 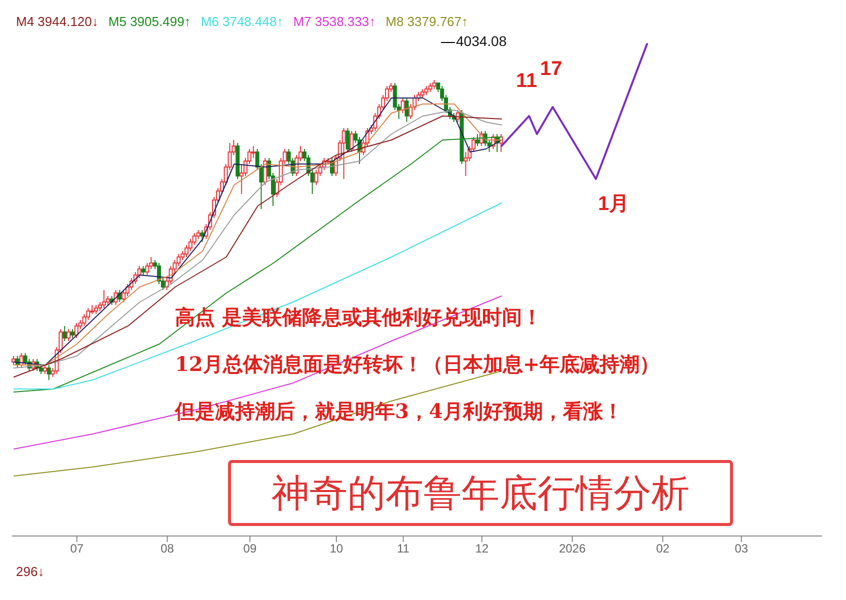 I want to click on text: M6 3748.448↑, so click(x=242, y=21).